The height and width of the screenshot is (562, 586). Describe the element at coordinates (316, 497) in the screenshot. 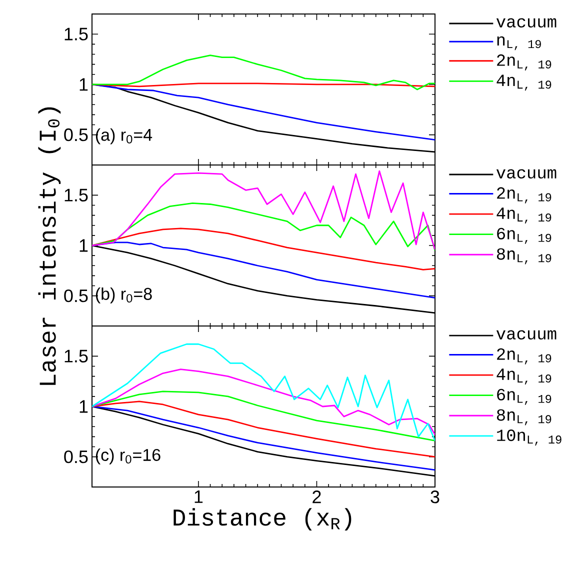

I see `x-tick-label: 2` at that location.